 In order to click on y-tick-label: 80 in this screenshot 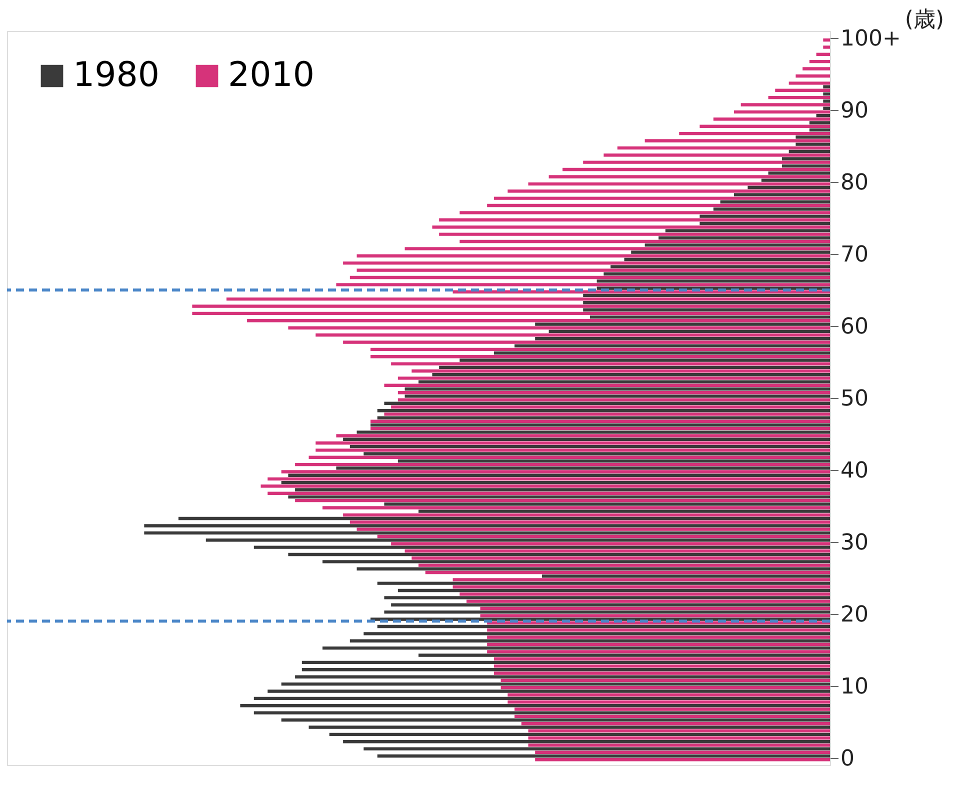, I will do `click(854, 183)`.